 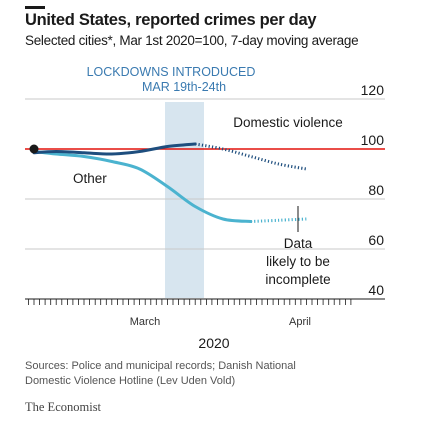 What do you see at coordinates (376, 240) in the screenshot?
I see `y-tick-label: 60` at bounding box center [376, 240].